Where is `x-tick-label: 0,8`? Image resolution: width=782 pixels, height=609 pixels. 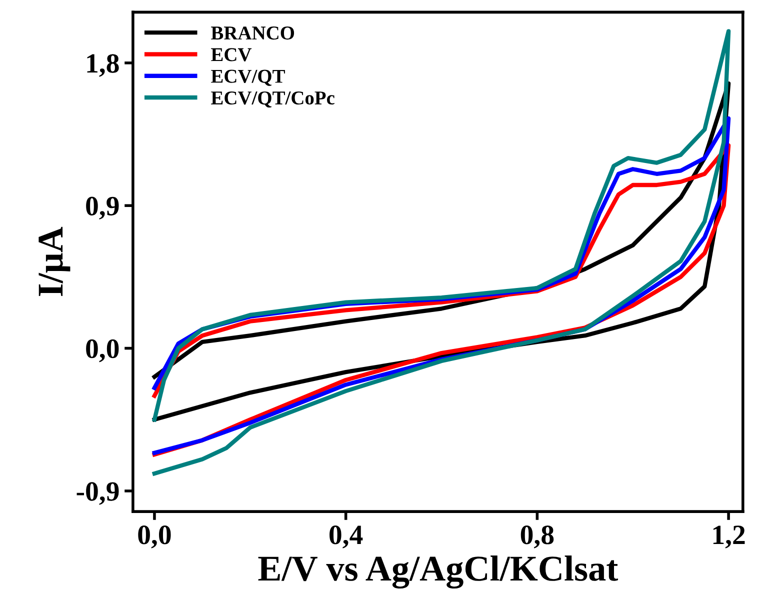
x-tick-label: 0,8 is located at coordinates (537, 537).